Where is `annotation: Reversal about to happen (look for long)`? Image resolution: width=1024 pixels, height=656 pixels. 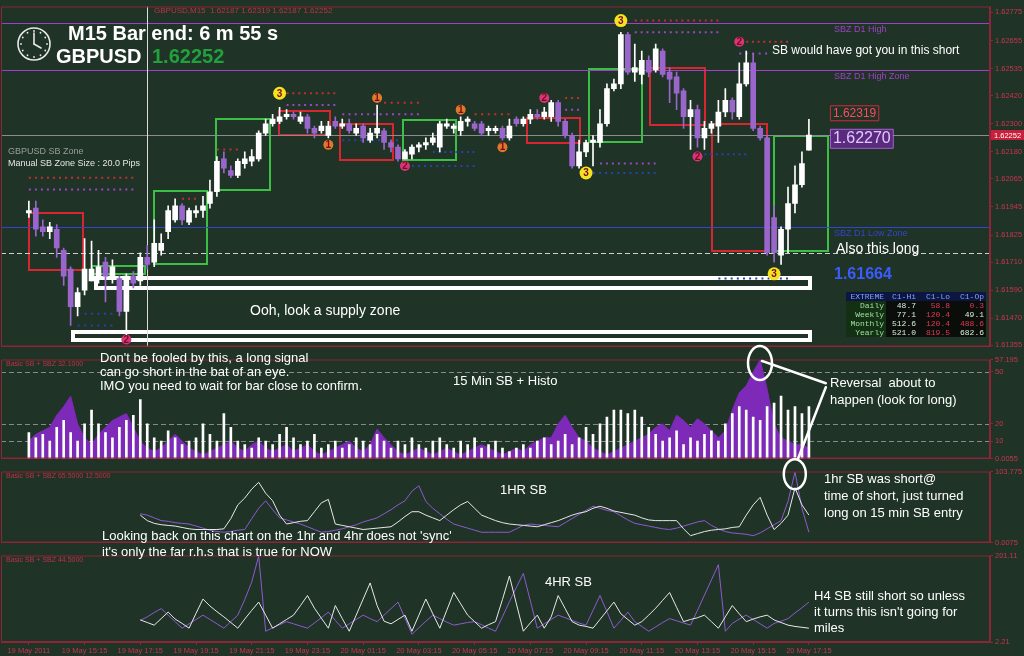
annotation: Reversal about to happen (look for long) is located at coordinates (893, 391).